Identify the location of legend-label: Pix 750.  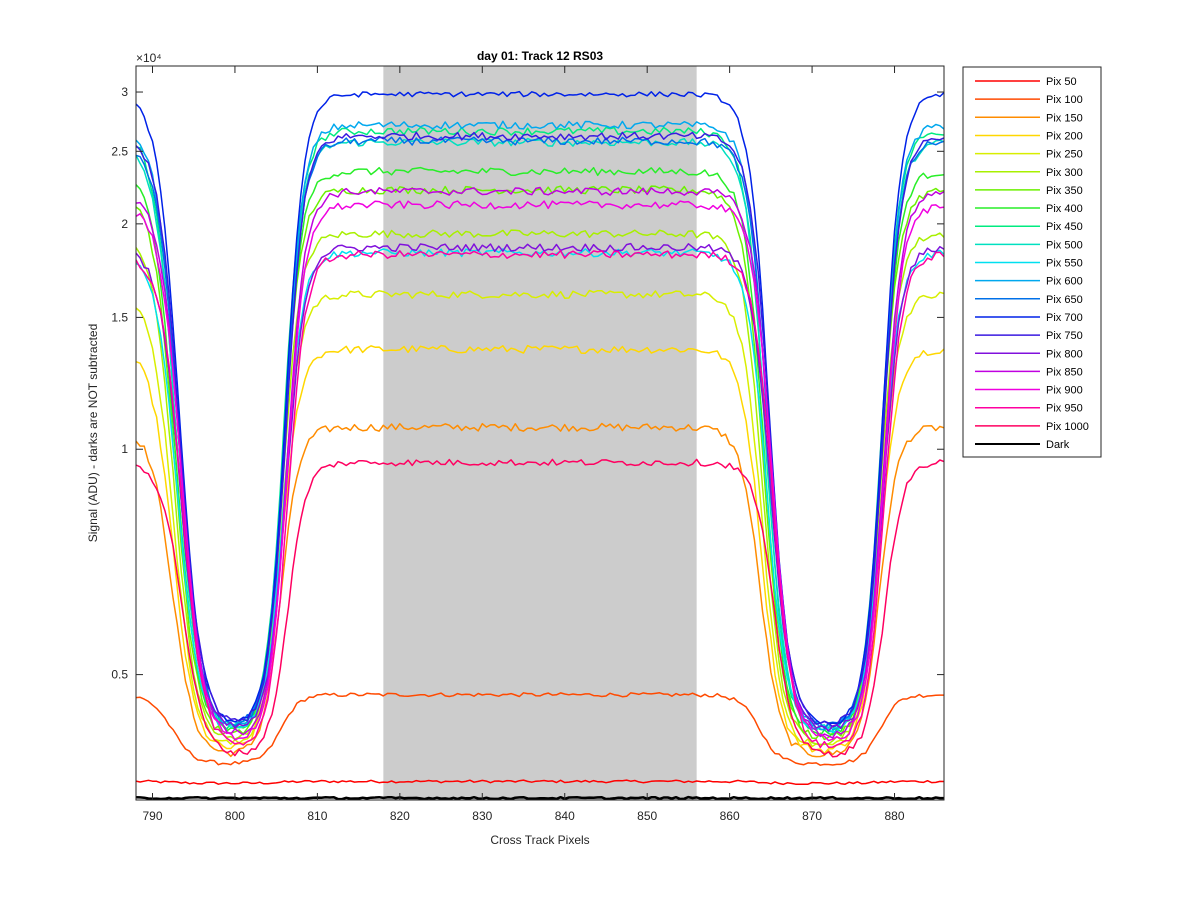
(1064, 336).